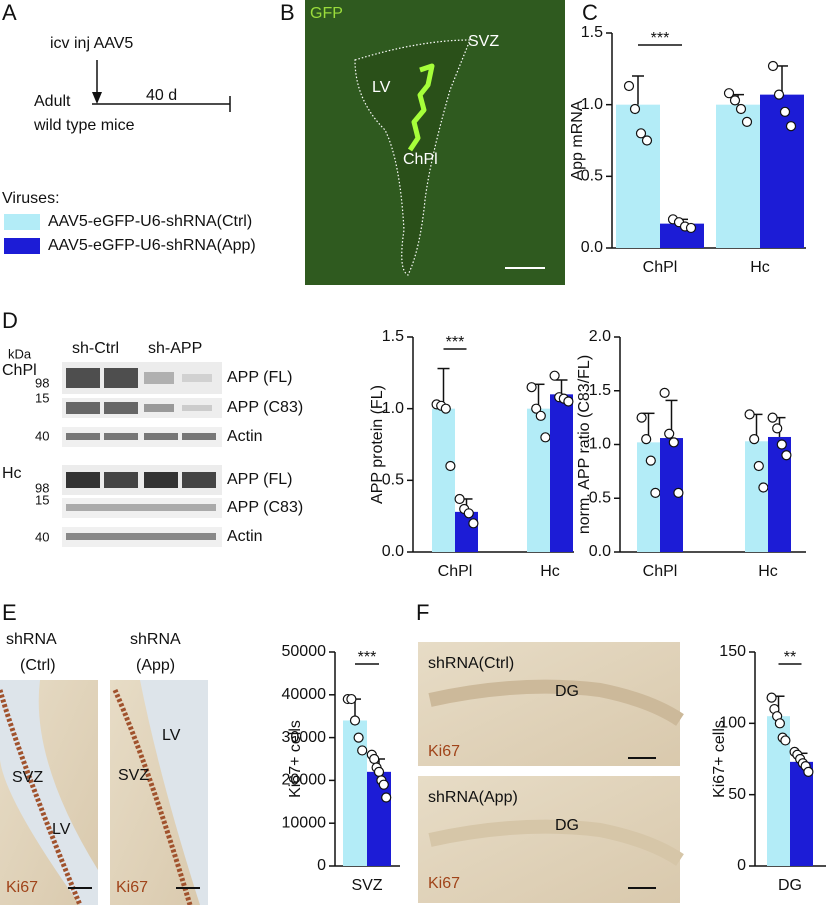 The height and width of the screenshot is (910, 830). Describe the element at coordinates (366, 885) in the screenshot. I see `x-tick-label: SVZ` at that location.